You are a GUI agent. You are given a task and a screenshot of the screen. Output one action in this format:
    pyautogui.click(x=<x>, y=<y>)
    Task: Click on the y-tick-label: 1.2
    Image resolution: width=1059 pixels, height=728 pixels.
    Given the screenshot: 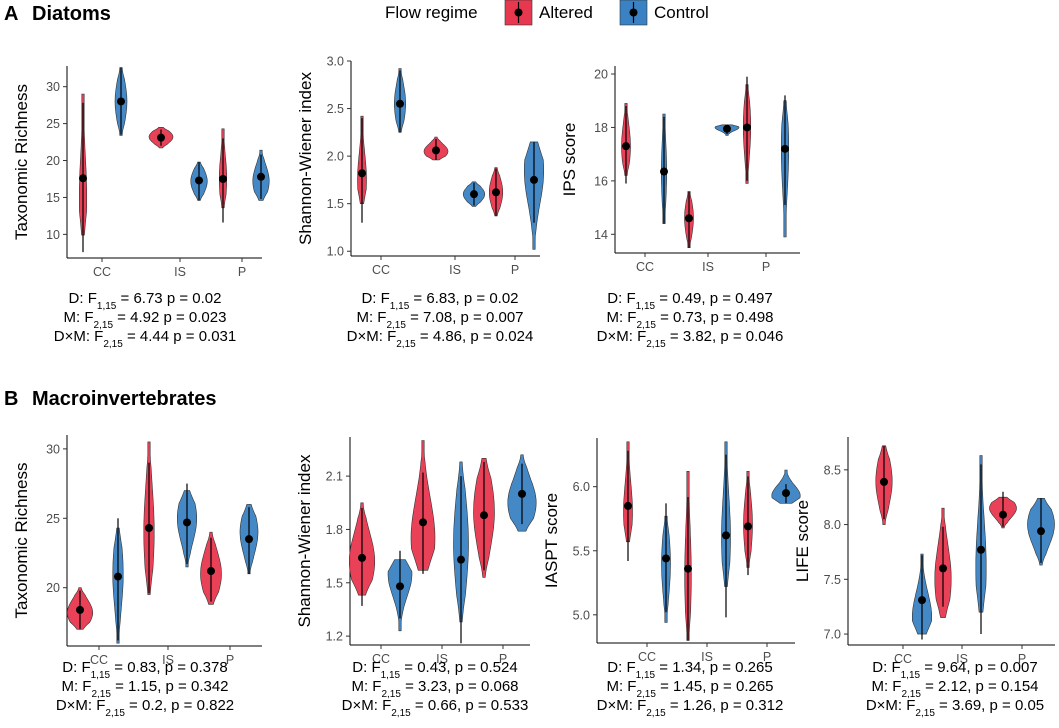 What is the action you would take?
    pyautogui.click(x=334, y=637)
    